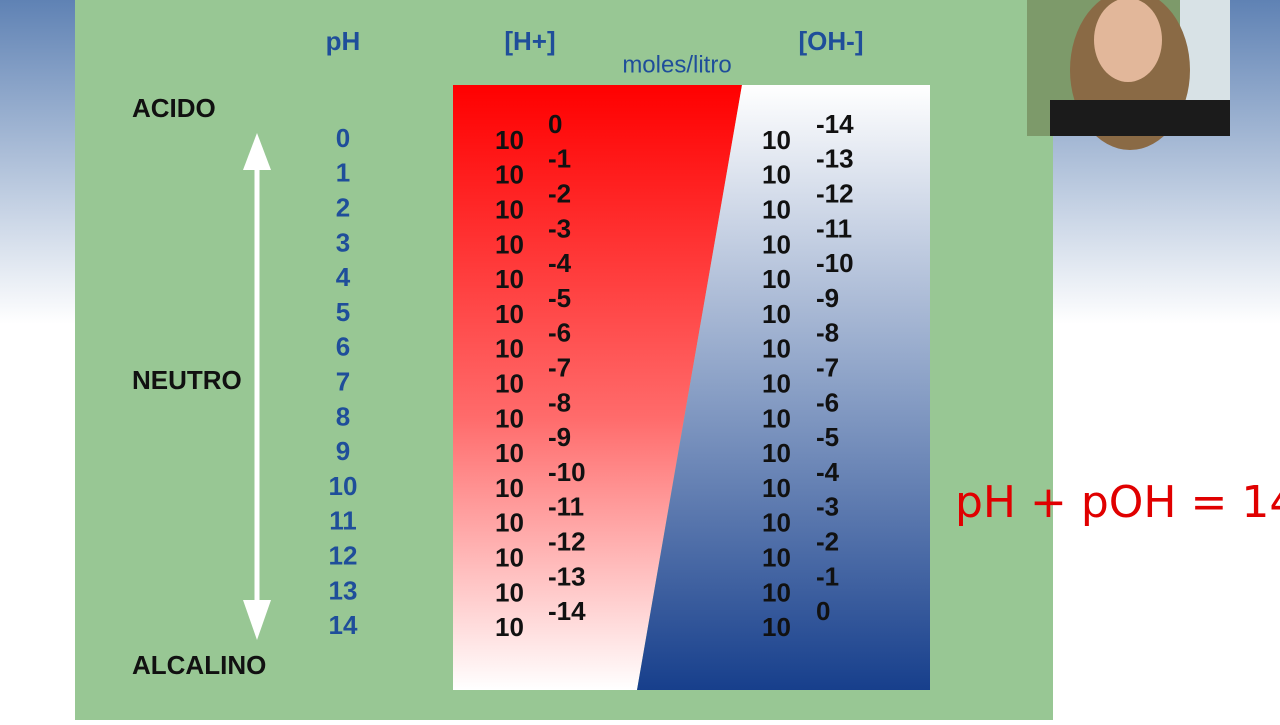 The height and width of the screenshot is (725, 1280). I want to click on ph-value: 0, so click(343, 138).